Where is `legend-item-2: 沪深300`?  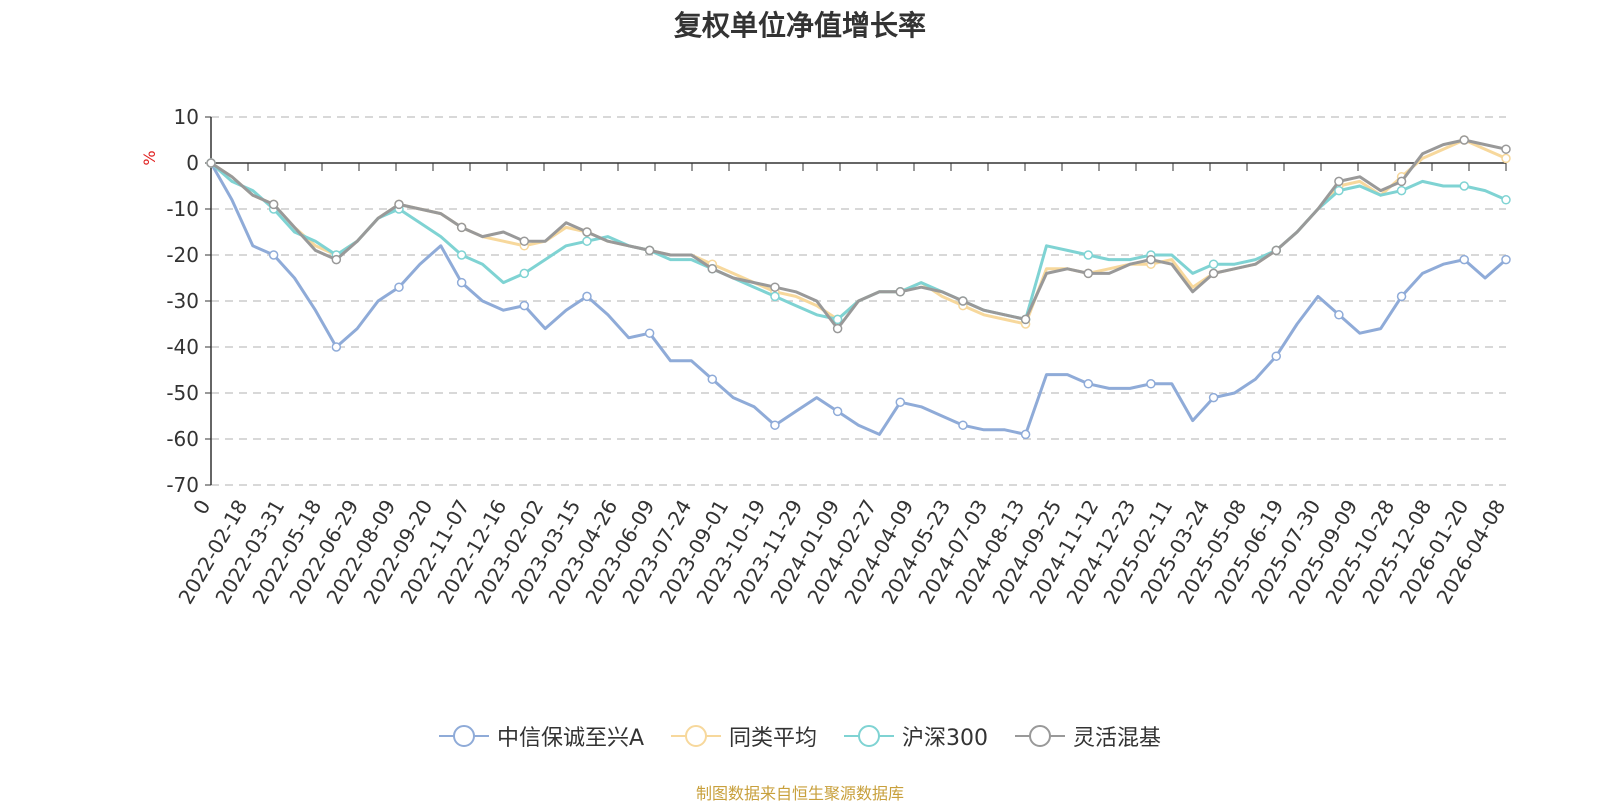 legend-item-2: 沪深300 is located at coordinates (916, 736).